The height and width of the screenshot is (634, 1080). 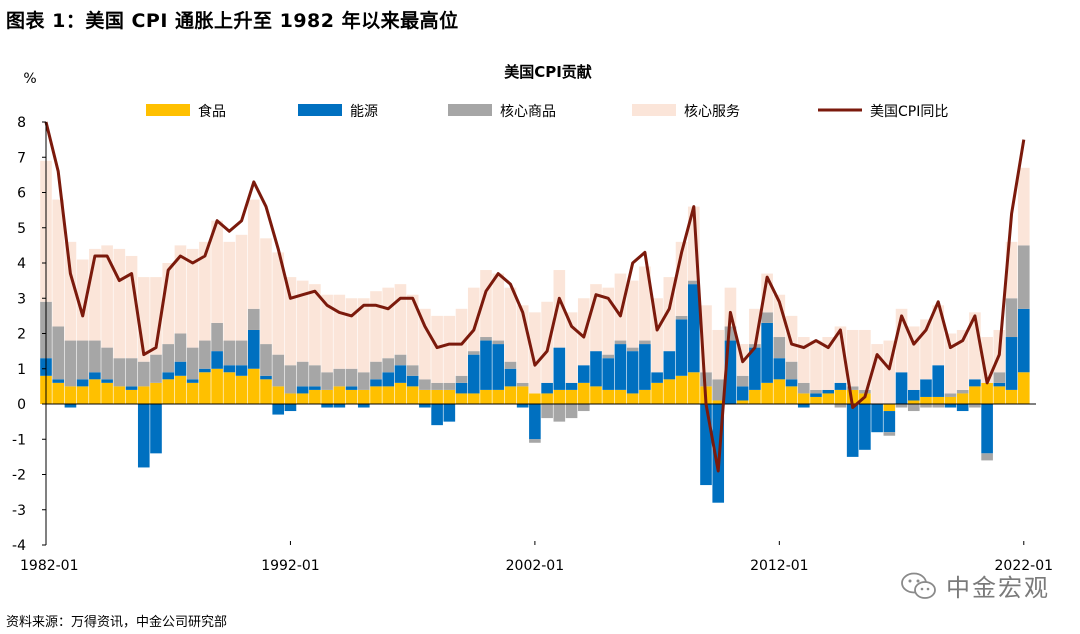 What do you see at coordinates (232, 21) in the screenshot?
I see `figure-title: 图表 1：美国 CPI 通胀上升至 1982 年以来最高位` at bounding box center [232, 21].